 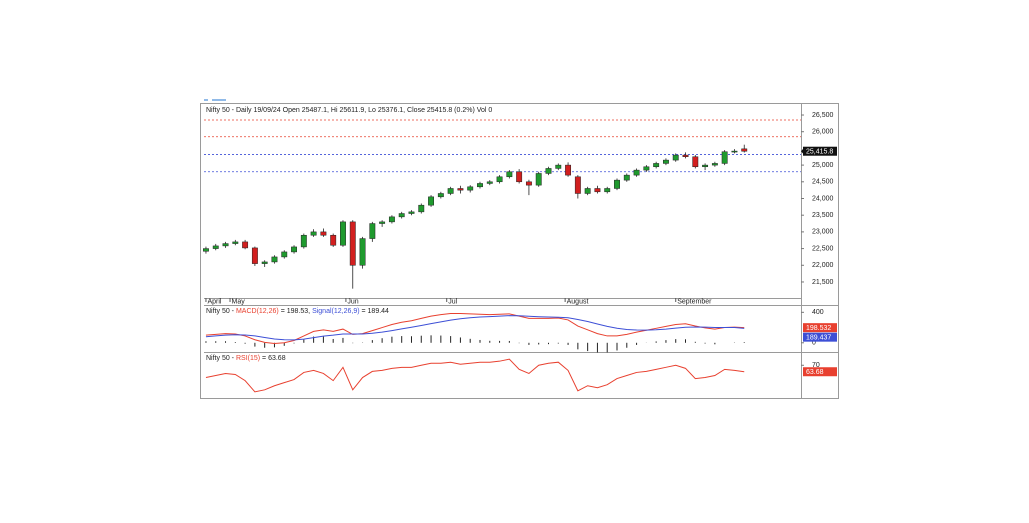 I want to click on x-tick-label: Jun, so click(x=352, y=301).